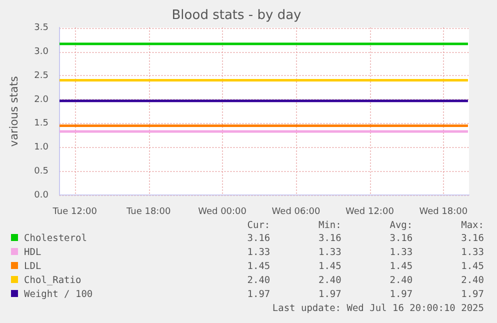 This screenshot has width=497, height=323. What do you see at coordinates (329, 226) in the screenshot?
I see `text: Min:` at bounding box center [329, 226].